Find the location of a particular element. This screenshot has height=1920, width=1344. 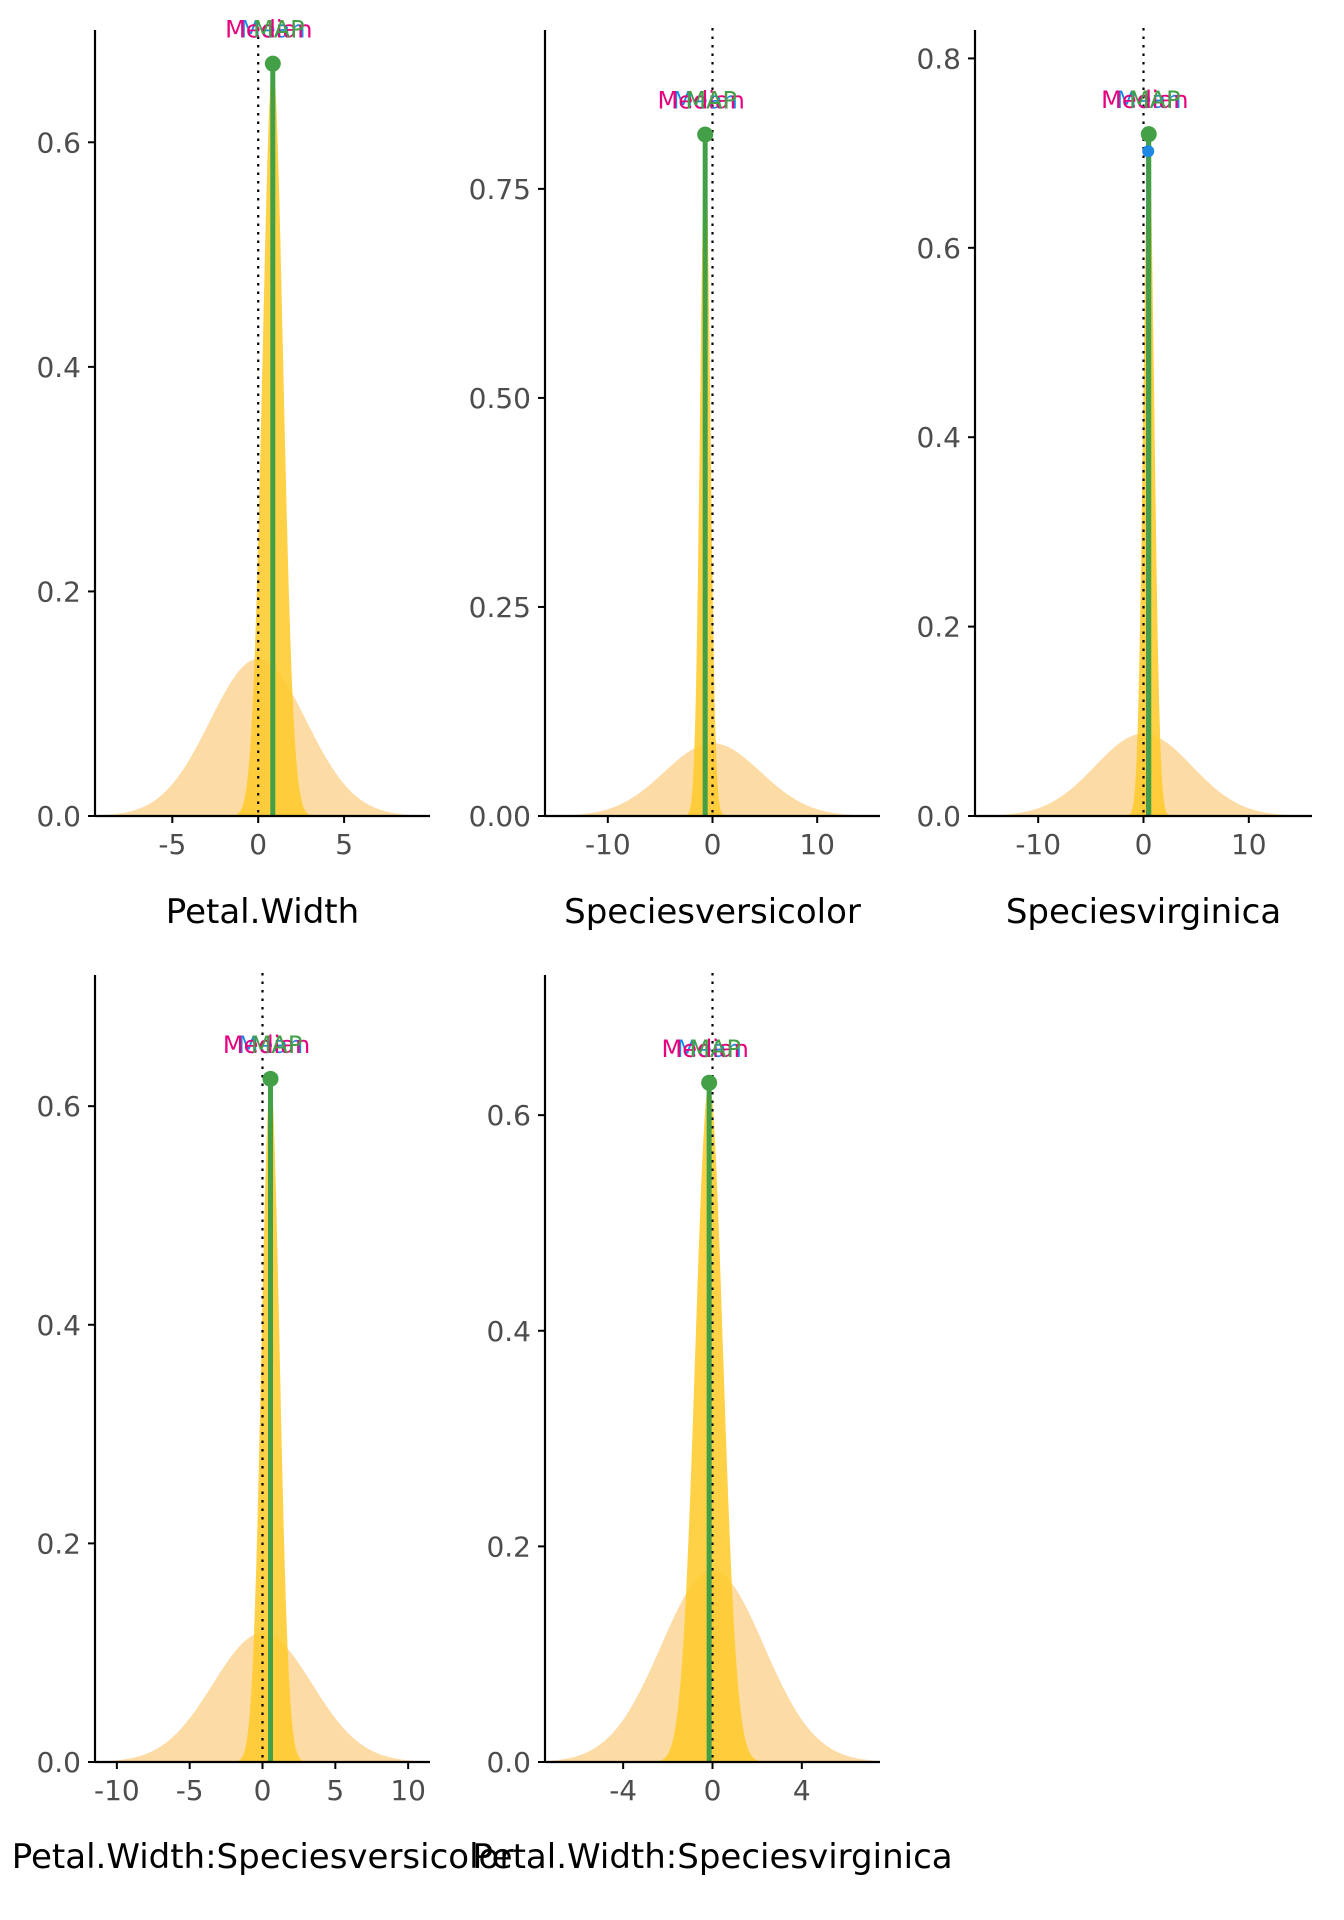

parameter-label: Speciesvirginica is located at coordinates (1143, 912).